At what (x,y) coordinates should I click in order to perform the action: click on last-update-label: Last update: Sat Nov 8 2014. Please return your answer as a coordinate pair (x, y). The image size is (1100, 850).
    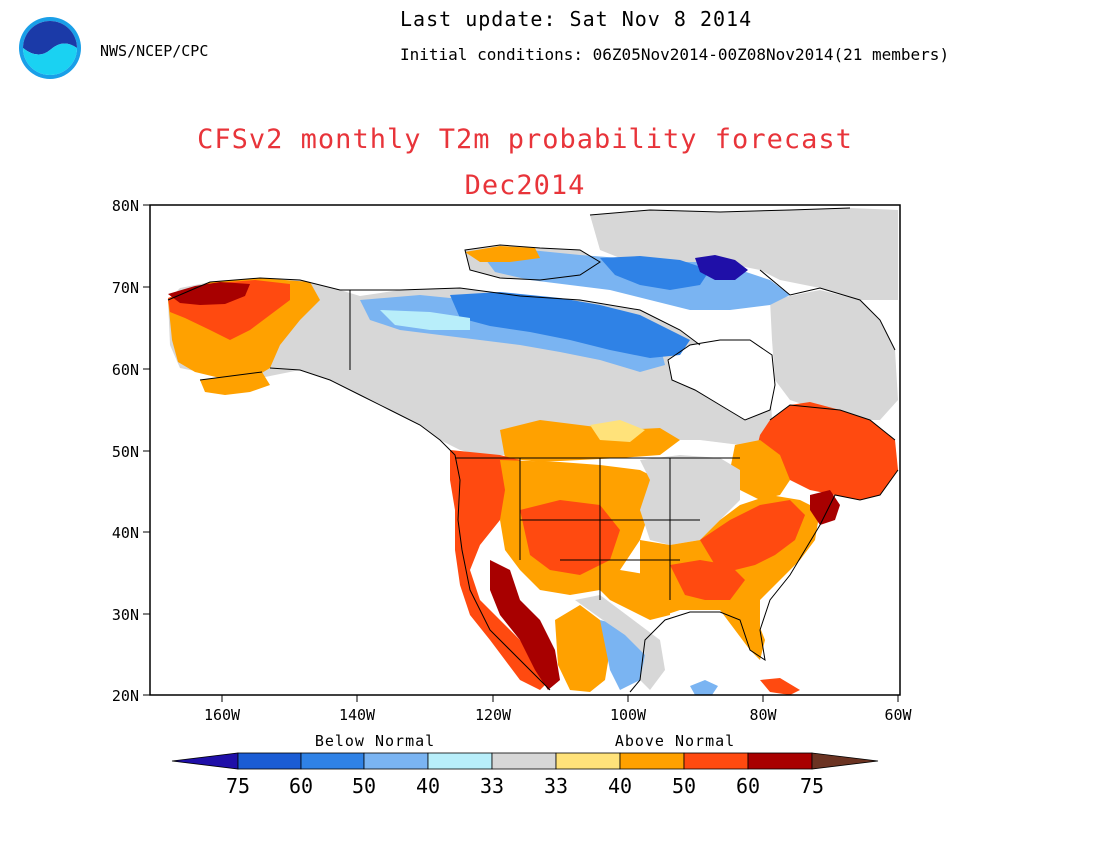
    Looking at the image, I should click on (576, 19).